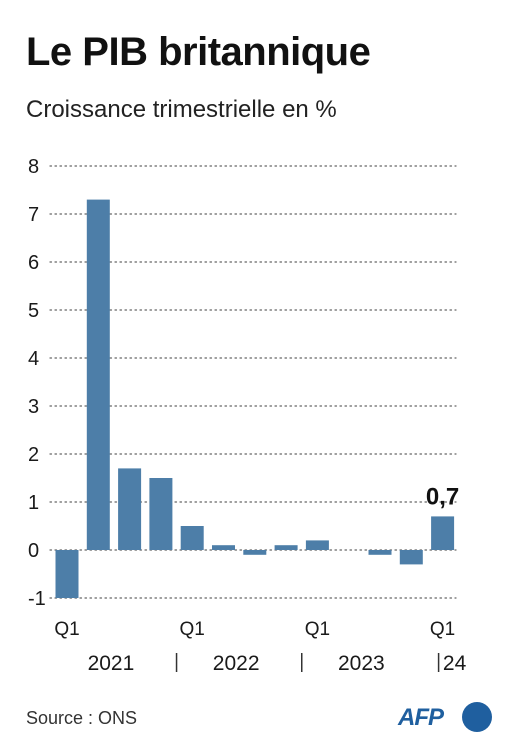  I want to click on x-year-label: 24, so click(455, 663).